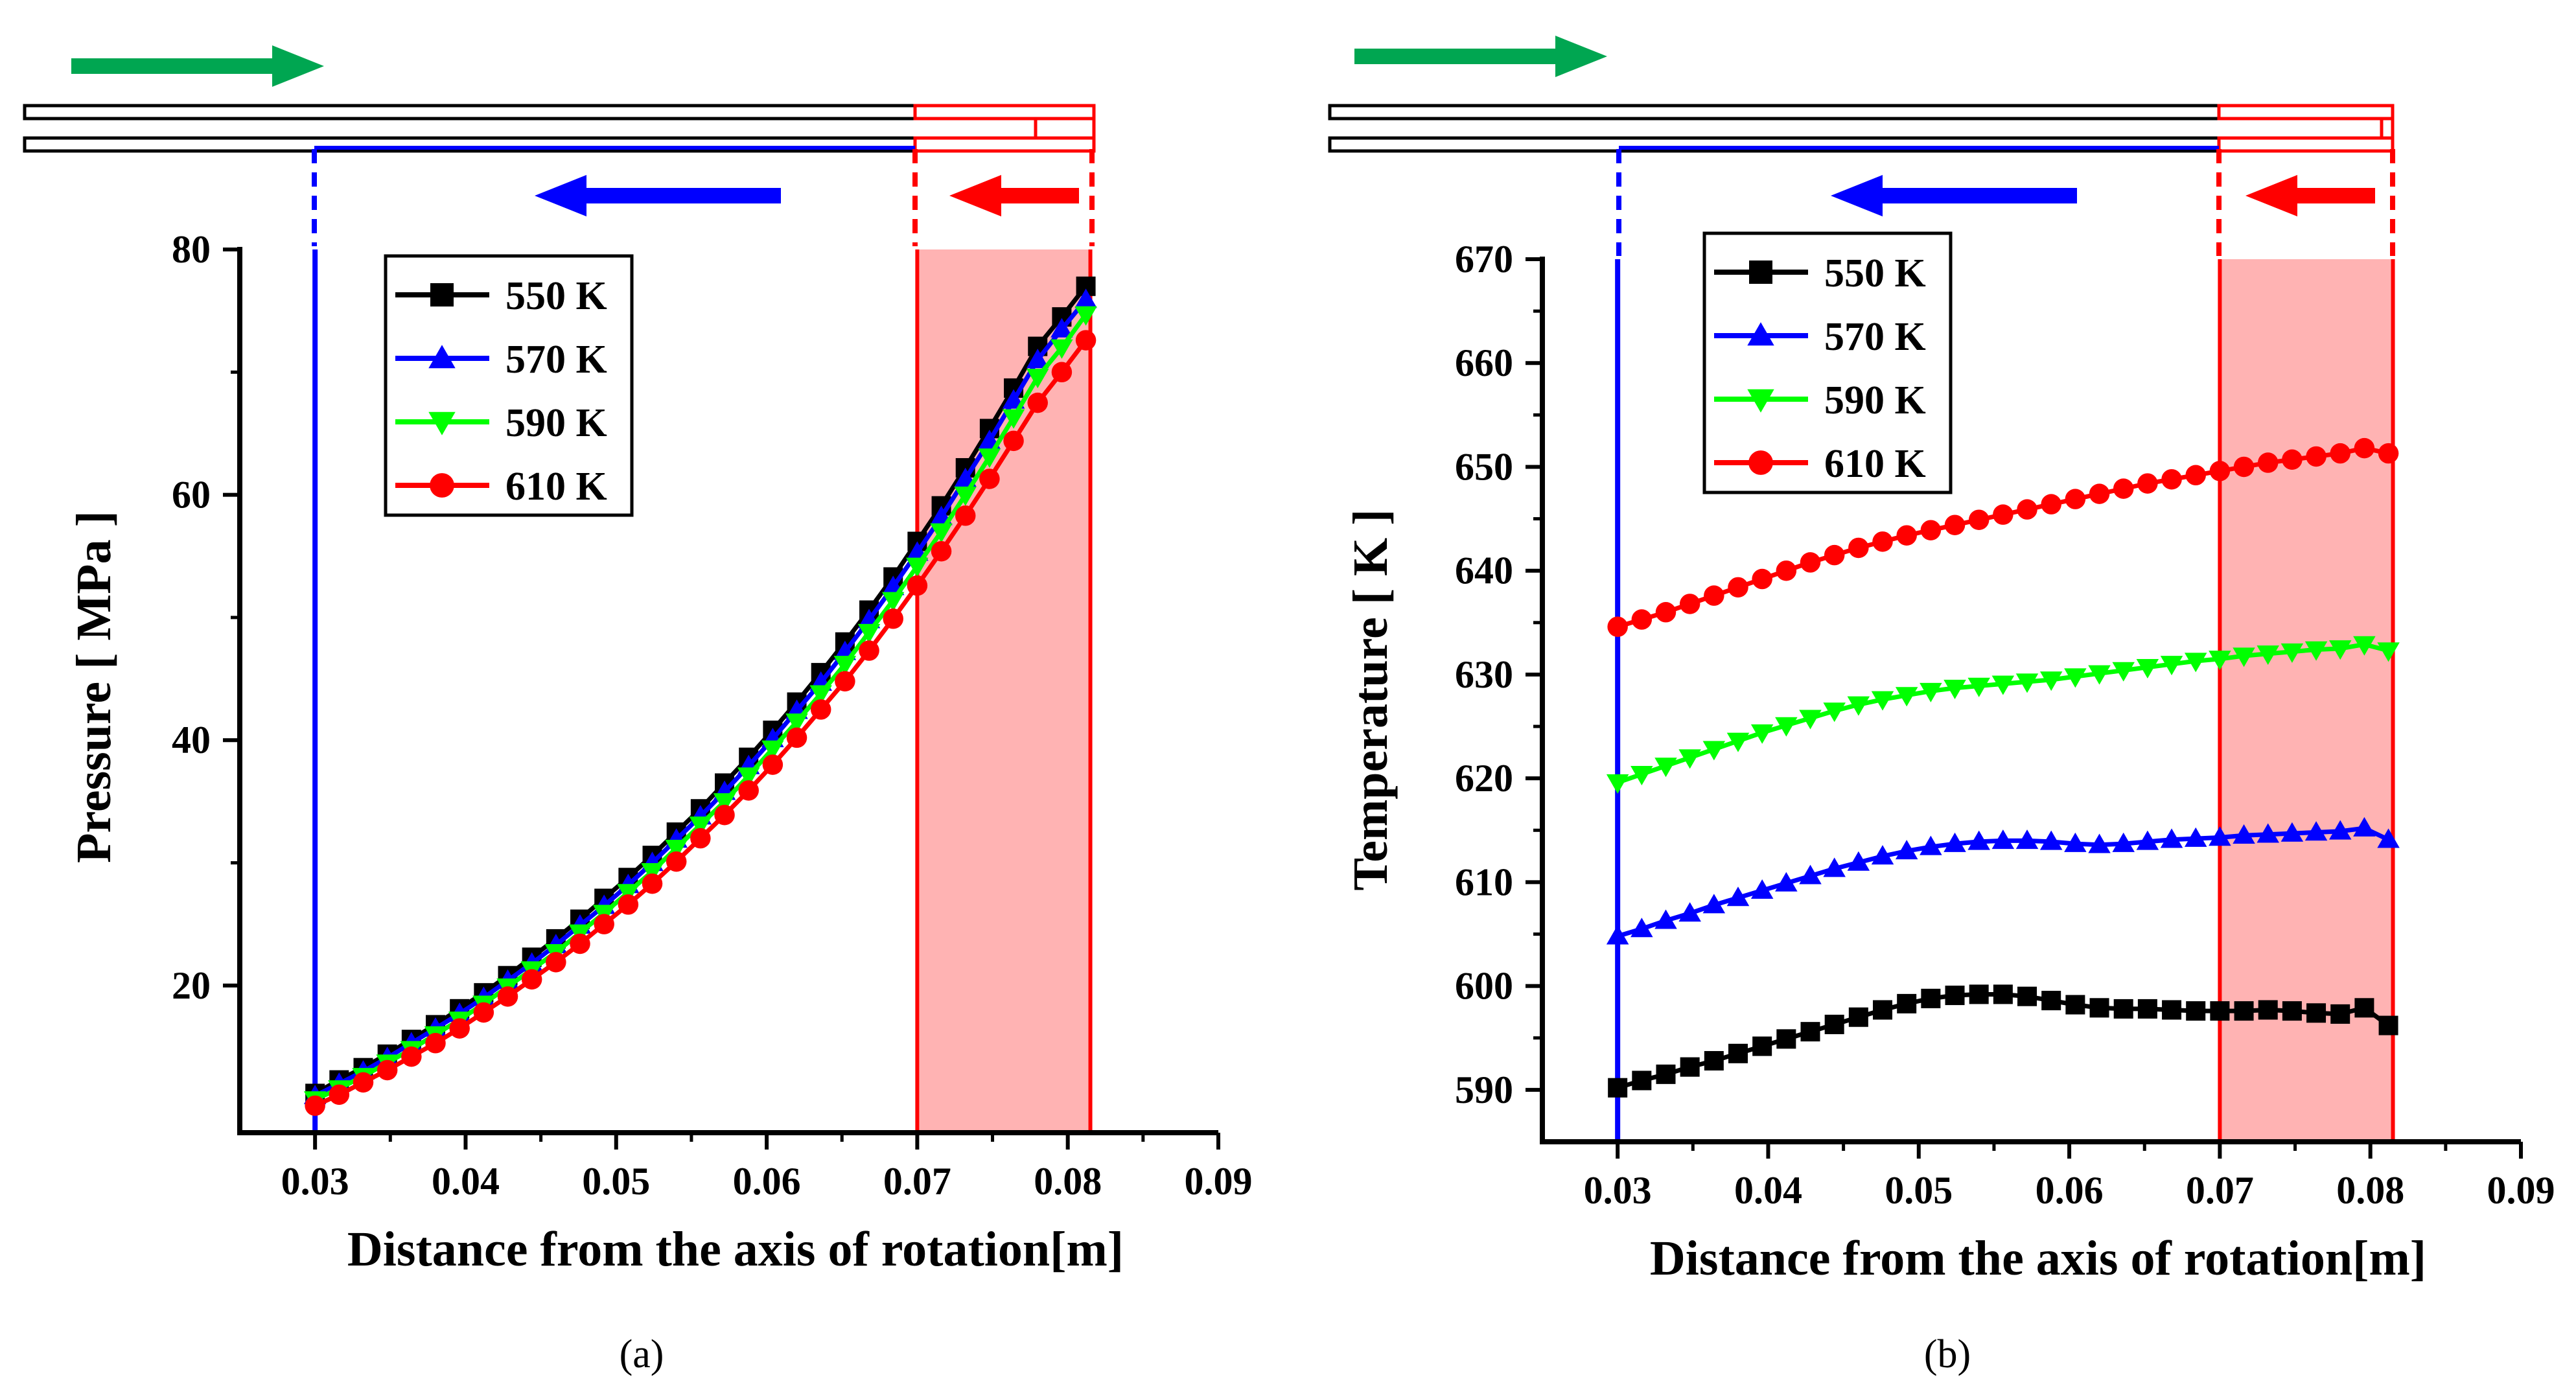 The image size is (2576, 1388). Describe the element at coordinates (2070, 1190) in the screenshot. I see `x-tick-label: 0.06` at that location.